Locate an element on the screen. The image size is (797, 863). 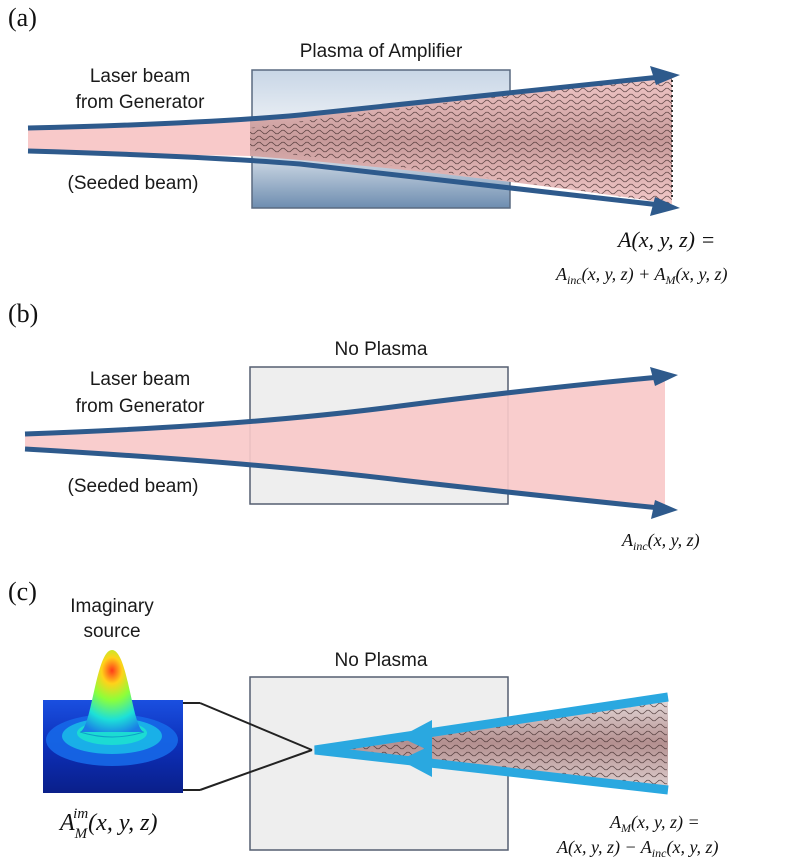
panel-b-letter: (b) is located at coordinates (23, 313).